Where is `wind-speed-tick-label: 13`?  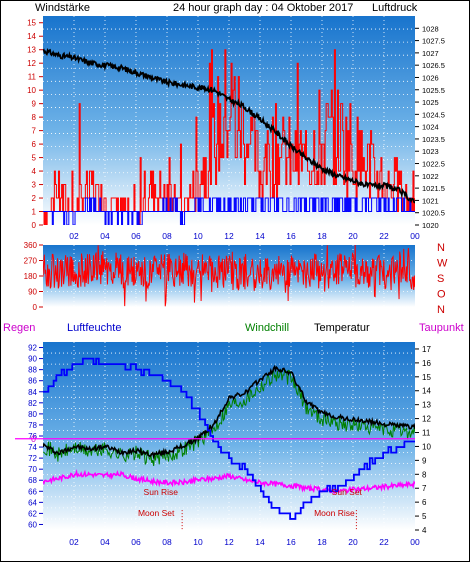 wind-speed-tick-label: 13 is located at coordinates (31, 50).